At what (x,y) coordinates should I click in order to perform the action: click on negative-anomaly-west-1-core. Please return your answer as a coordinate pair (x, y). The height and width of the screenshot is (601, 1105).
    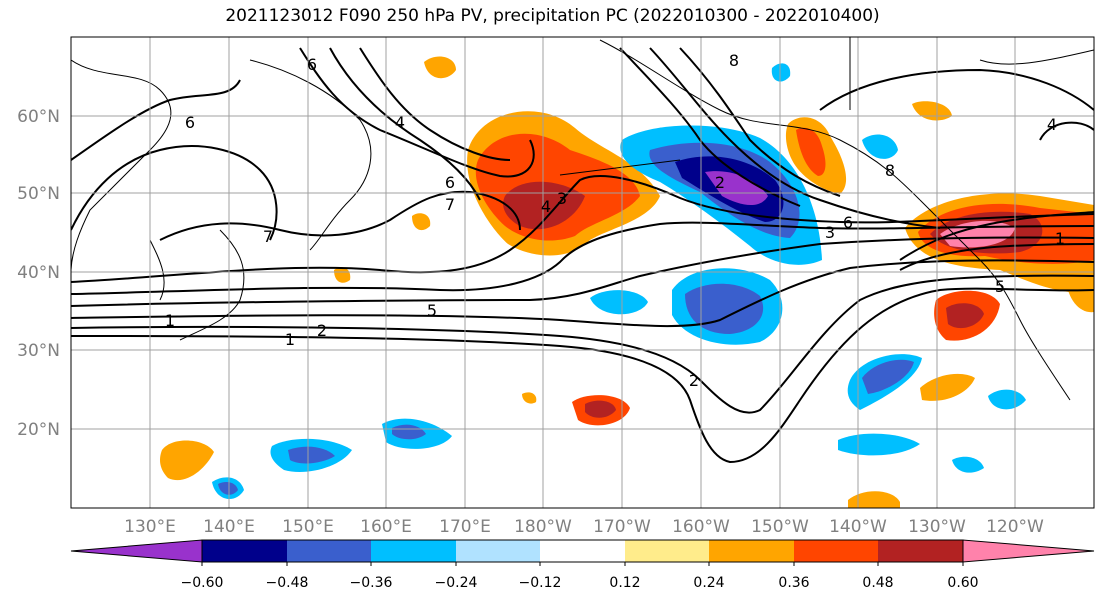
    Looking at the image, I should click on (311, 455).